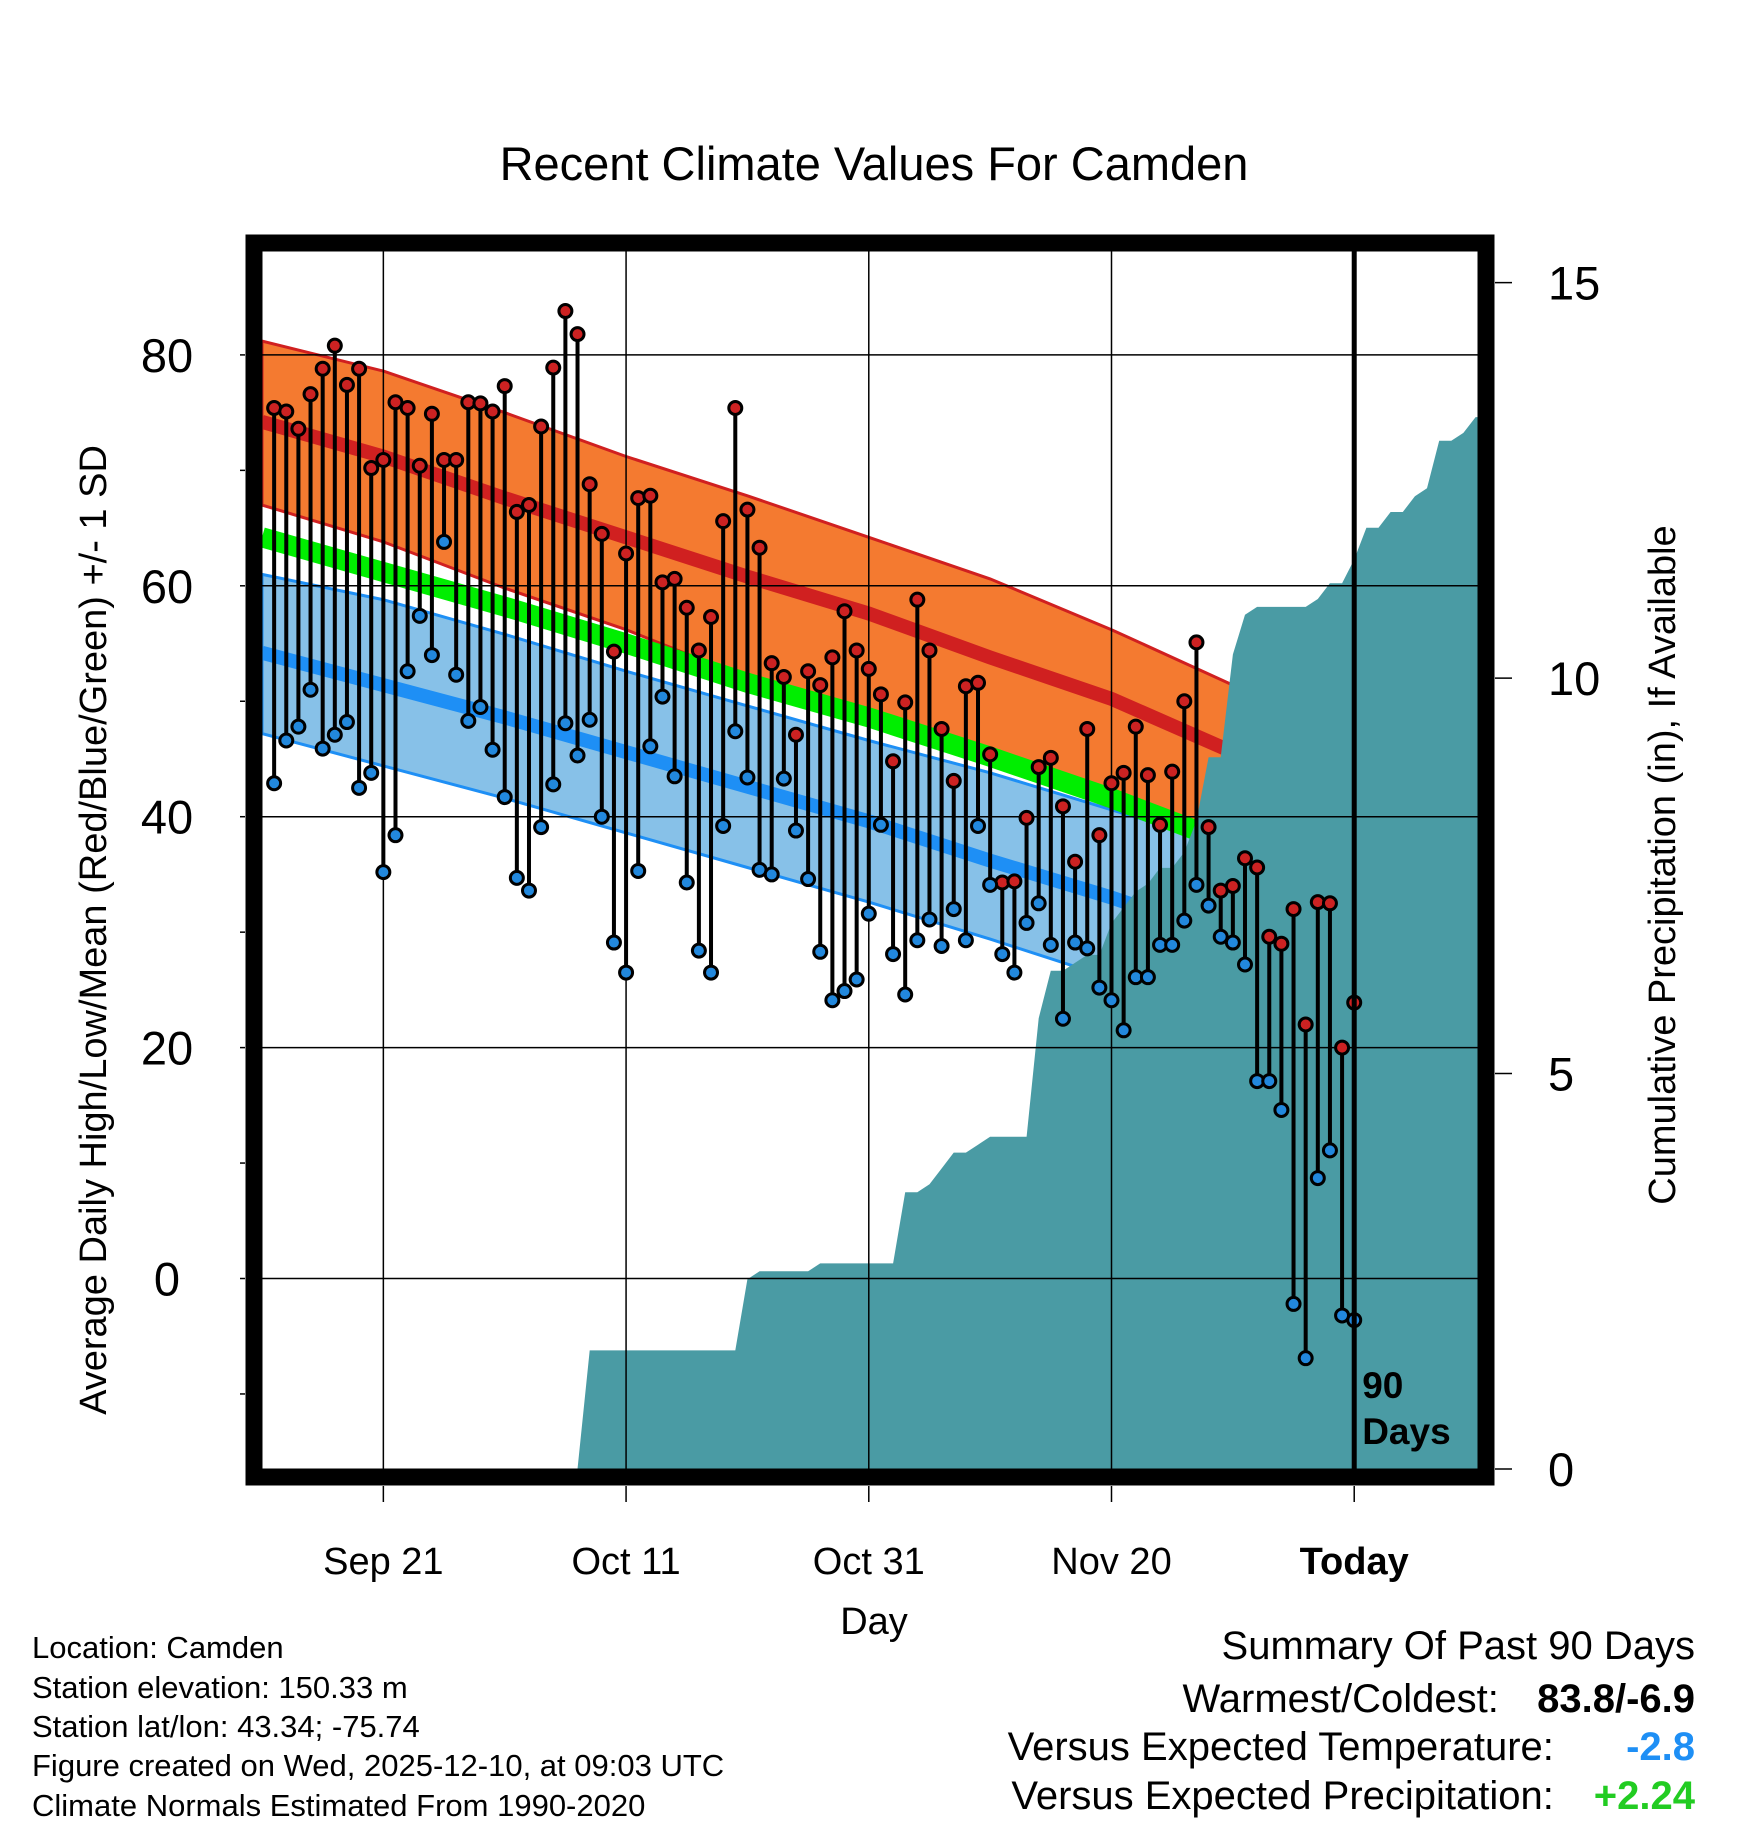 The height and width of the screenshot is (1828, 1748). I want to click on y-tick-label: 40, so click(167, 817).